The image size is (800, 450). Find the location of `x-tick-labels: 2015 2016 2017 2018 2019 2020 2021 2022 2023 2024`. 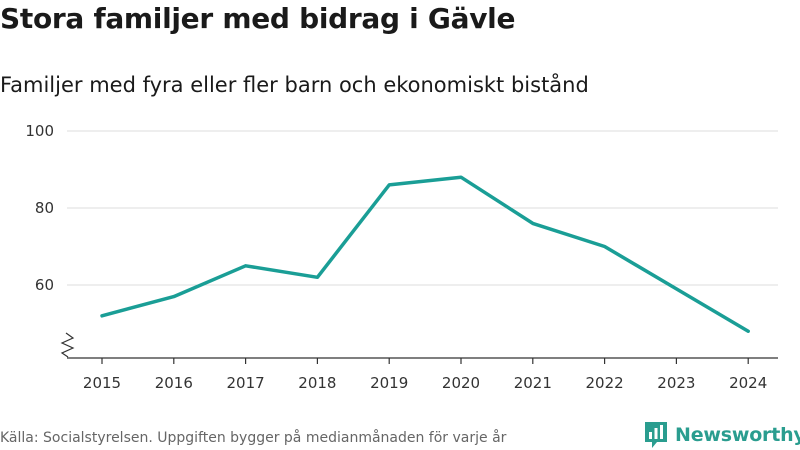

x-tick-labels: 2015 2016 2017 2018 2019 2020 2021 2022 2023 2024 is located at coordinates (425, 383).